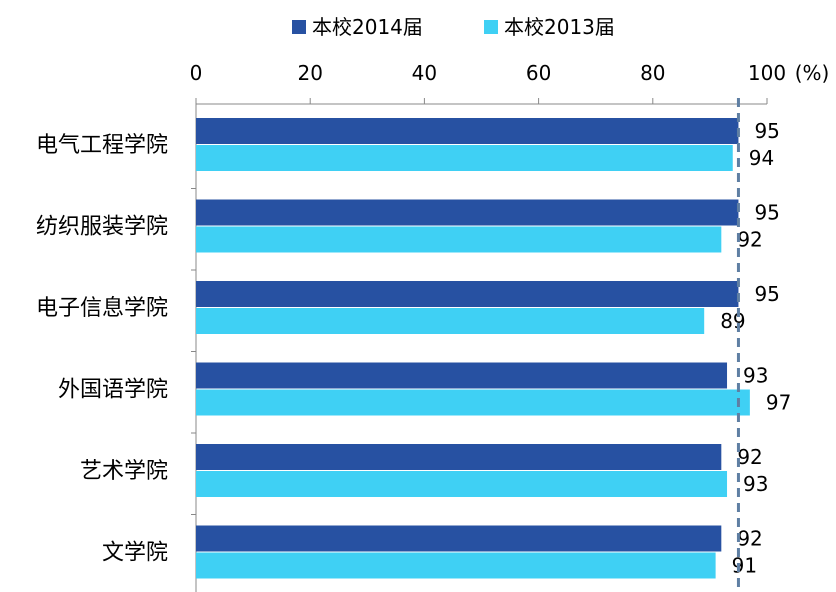 This screenshot has height=592, width=836. Describe the element at coordinates (135, 553) in the screenshot. I see `category-label: 文学院` at that location.